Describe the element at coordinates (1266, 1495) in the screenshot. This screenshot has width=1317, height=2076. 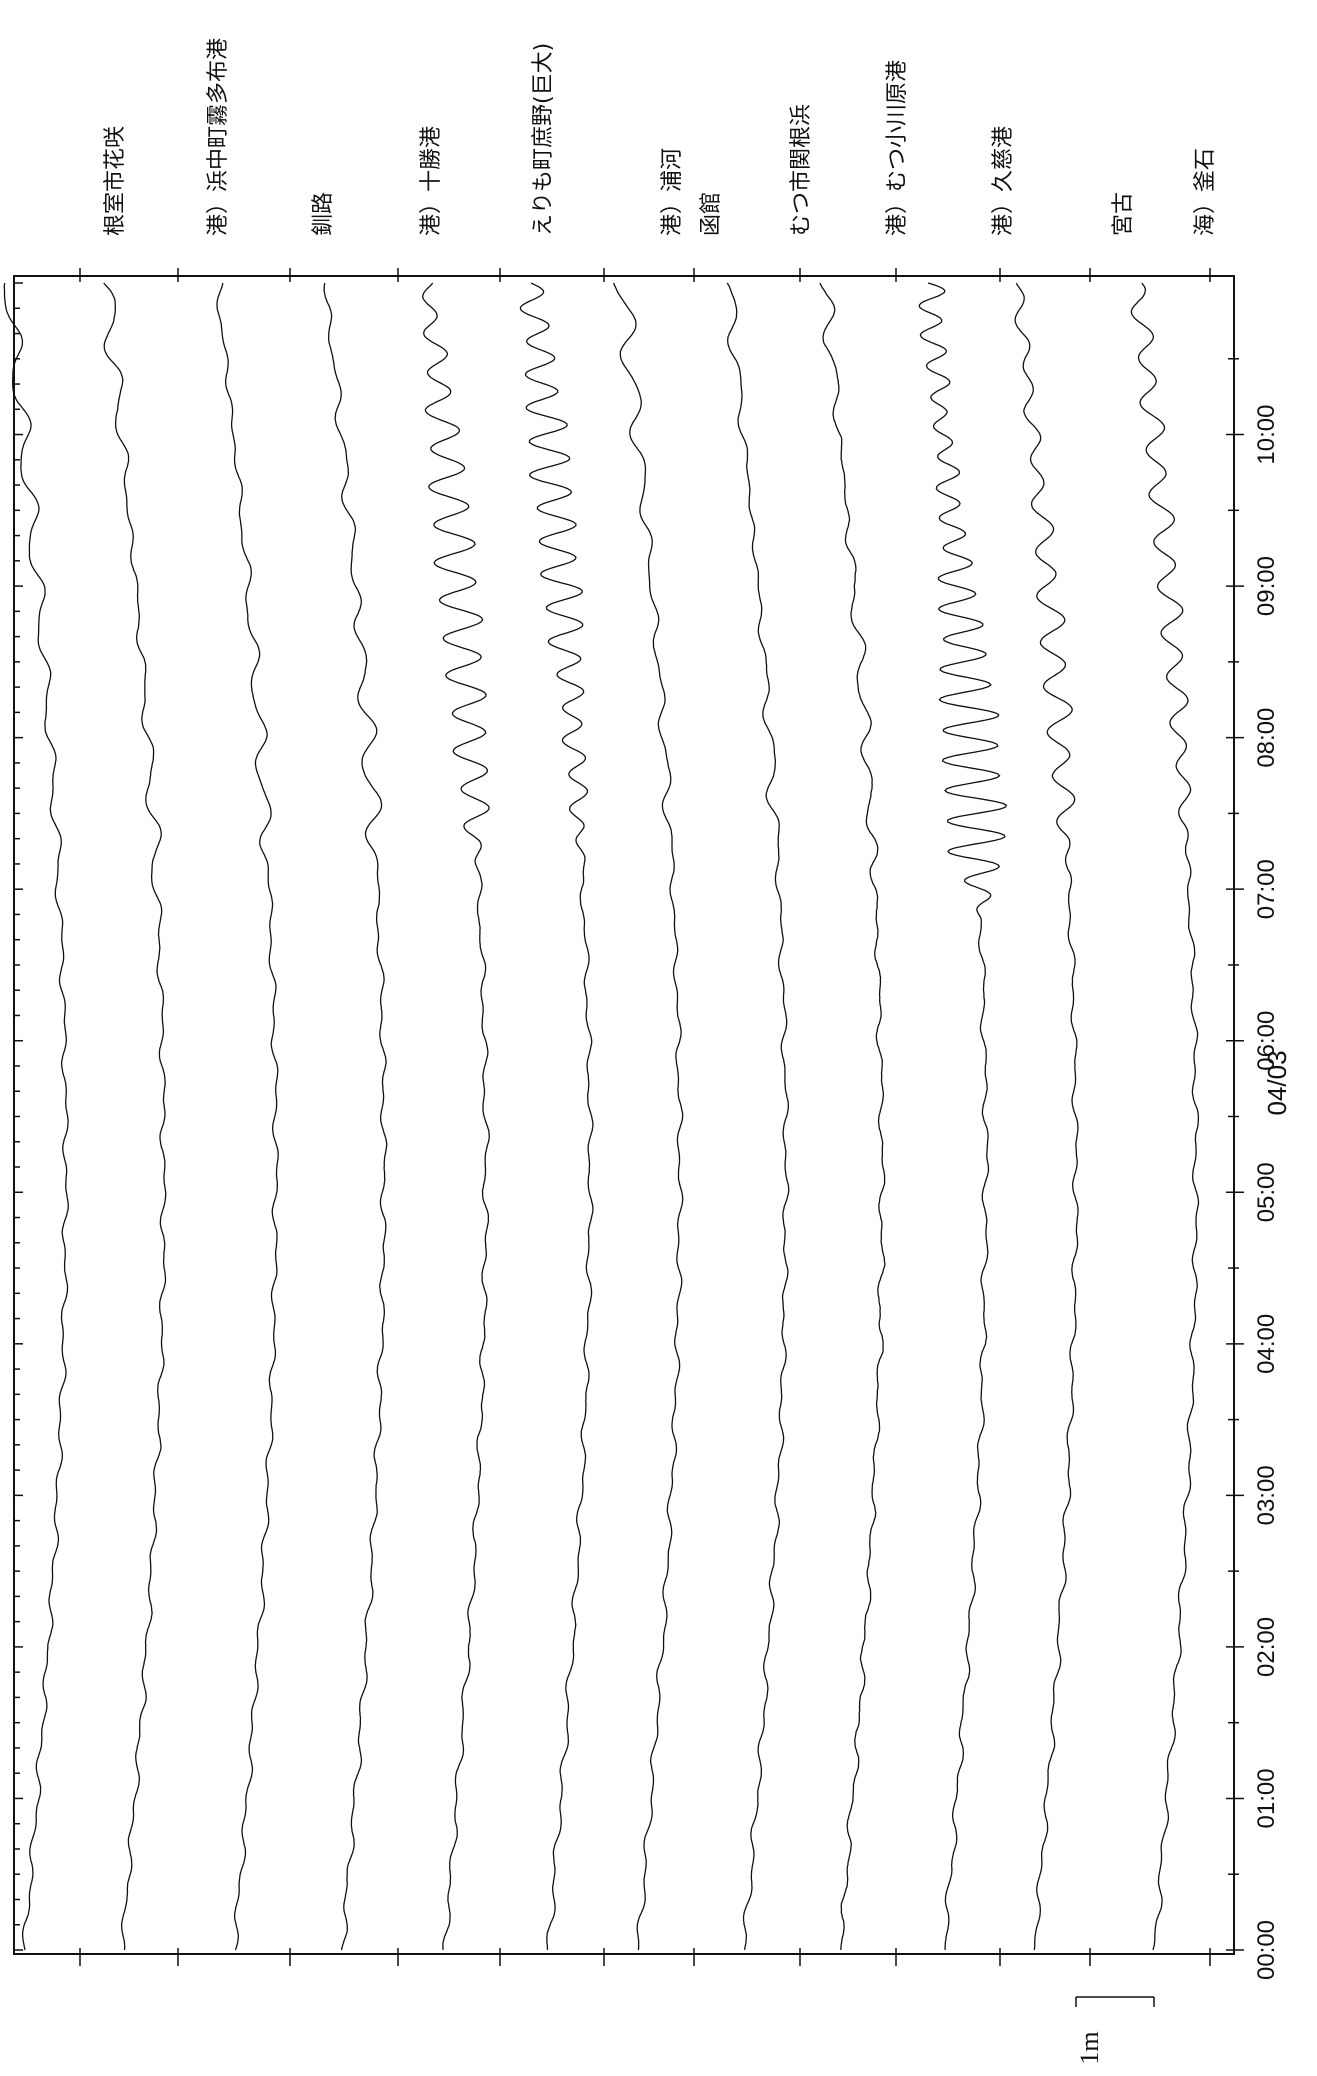
I see `hour-tick-label: 03:00` at that location.